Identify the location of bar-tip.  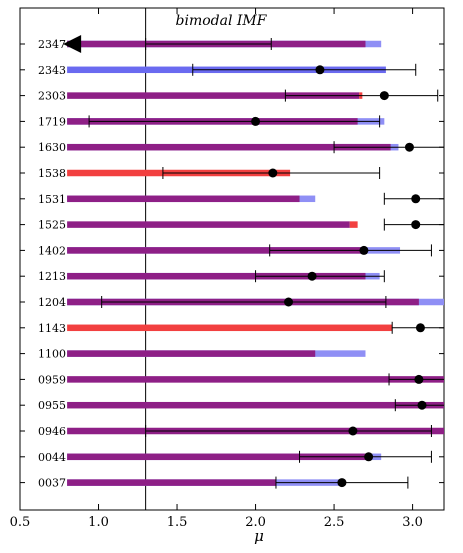
(353, 224).